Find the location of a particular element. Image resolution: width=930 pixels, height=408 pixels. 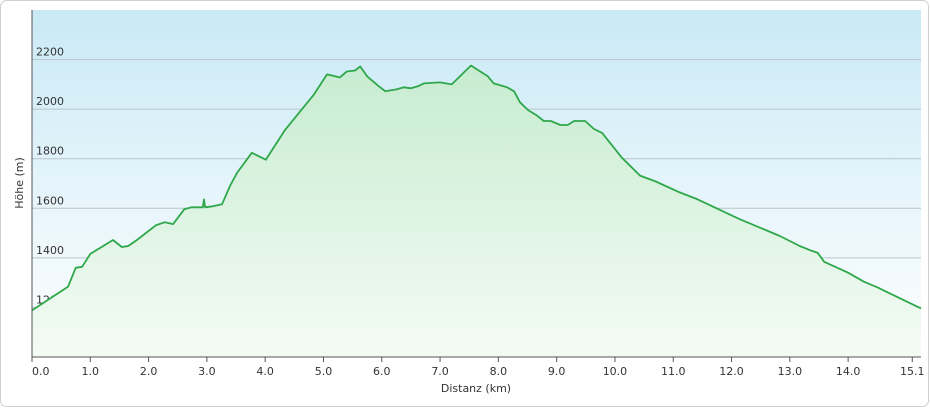

y-tick-label: 2200 is located at coordinates (50, 52).